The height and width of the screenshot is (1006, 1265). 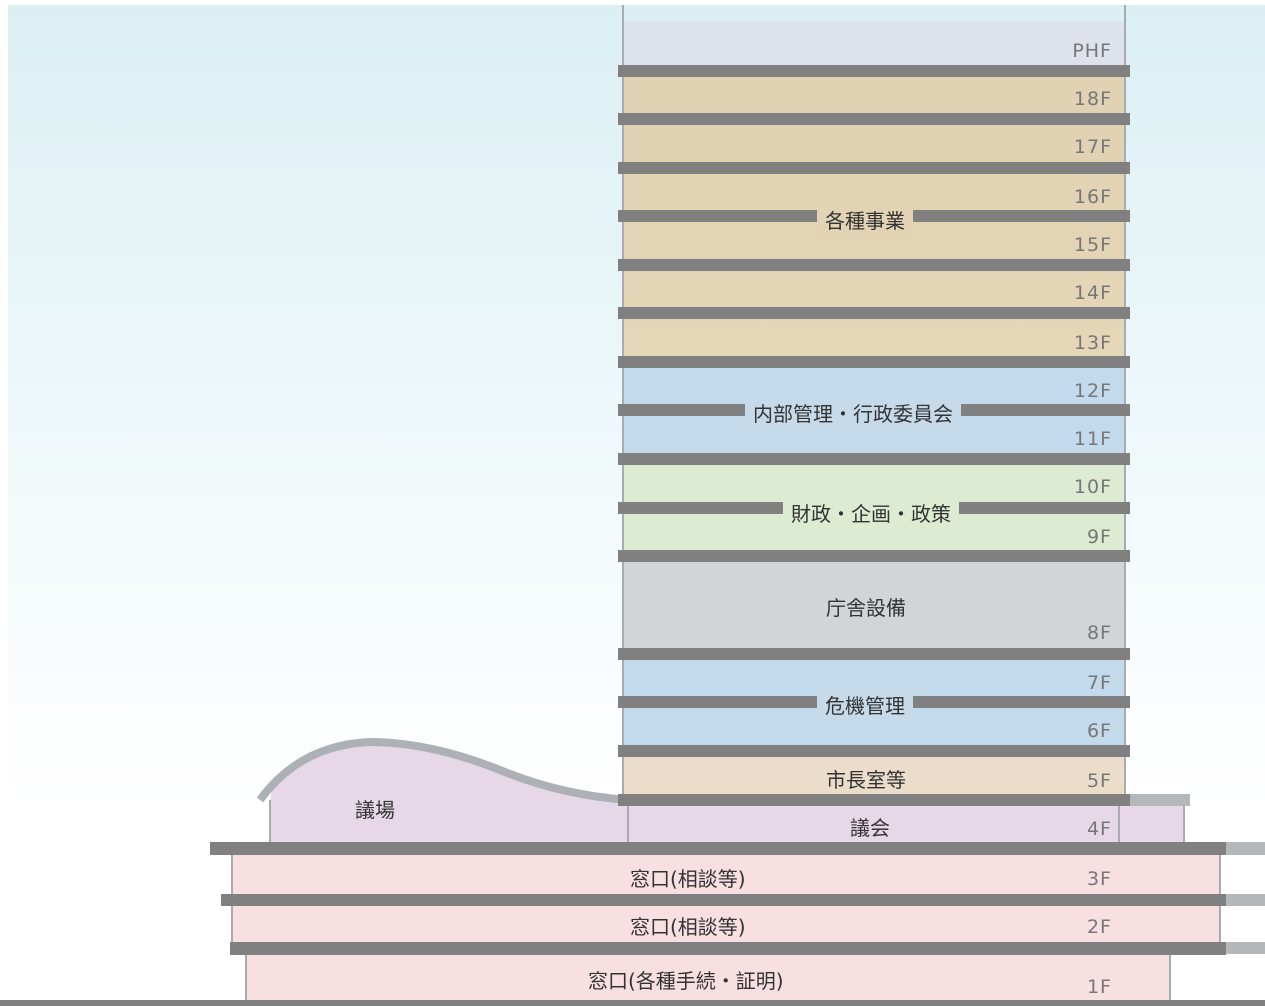 I want to click on block-2f, so click(x=726, y=926).